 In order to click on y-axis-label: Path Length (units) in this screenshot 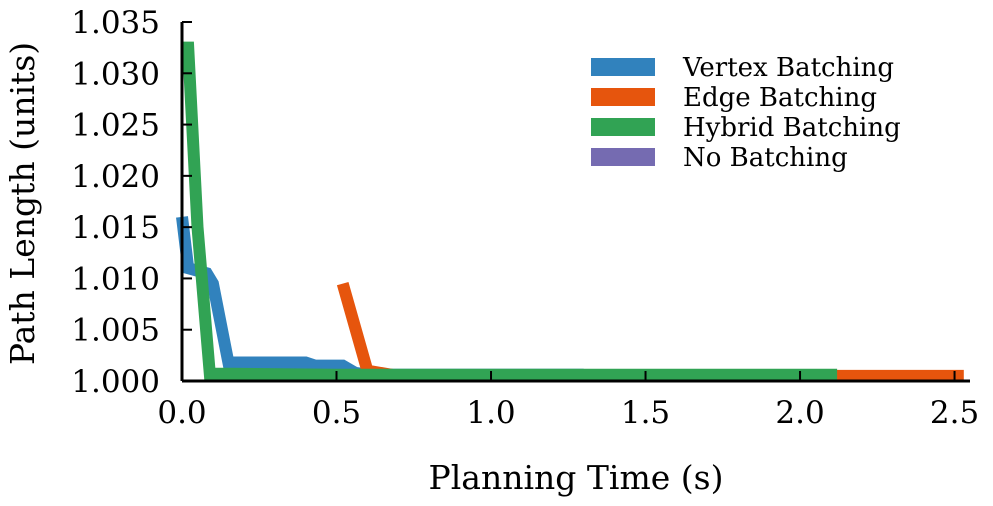, I will do `click(22, 203)`.